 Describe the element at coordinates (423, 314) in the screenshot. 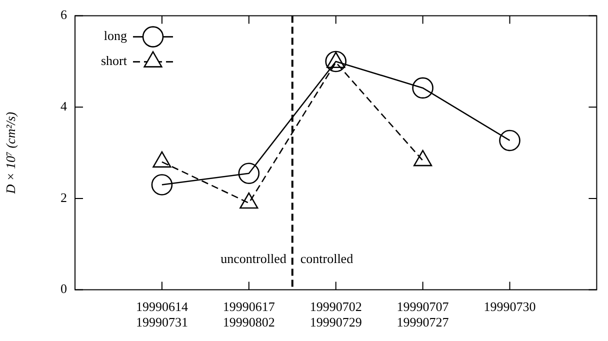

I see `x-tick-label: 19990707 19990727` at that location.